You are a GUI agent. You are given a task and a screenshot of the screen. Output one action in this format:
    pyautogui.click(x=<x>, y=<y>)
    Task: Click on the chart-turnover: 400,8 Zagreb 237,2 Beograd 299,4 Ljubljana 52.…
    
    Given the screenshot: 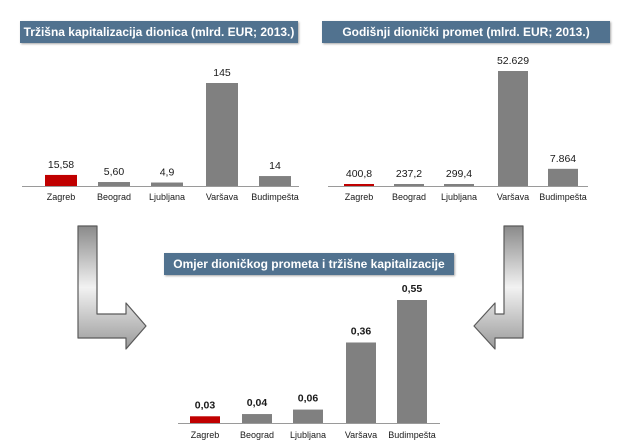 What is the action you would take?
    pyautogui.click(x=458, y=128)
    